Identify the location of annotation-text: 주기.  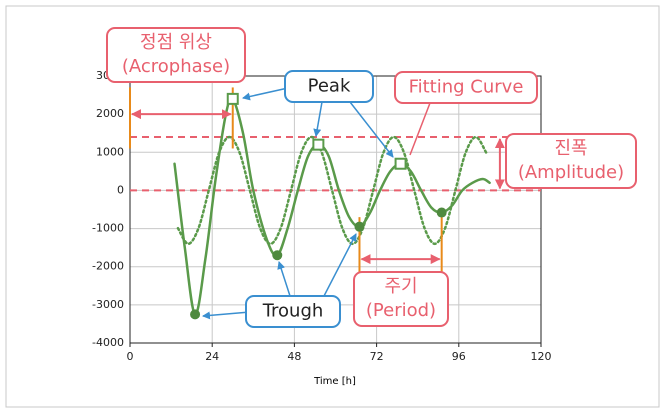
(400, 286).